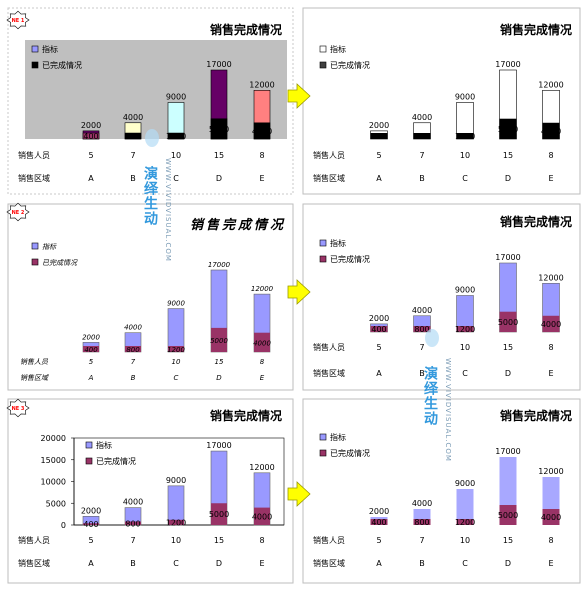 The height and width of the screenshot is (594, 588). I want to click on category-label: 8, so click(550, 540).